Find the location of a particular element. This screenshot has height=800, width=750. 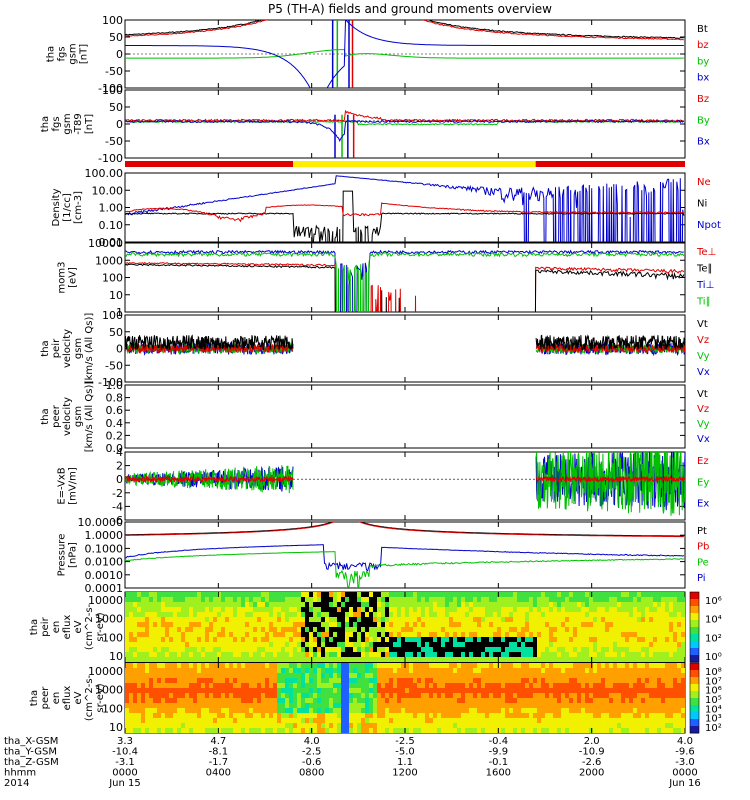

panel-fgs-gsm: 100 50 0 -50 -100 tha fgs gsm [nT] Bt bz by bx is located at coordinates (378, 54).